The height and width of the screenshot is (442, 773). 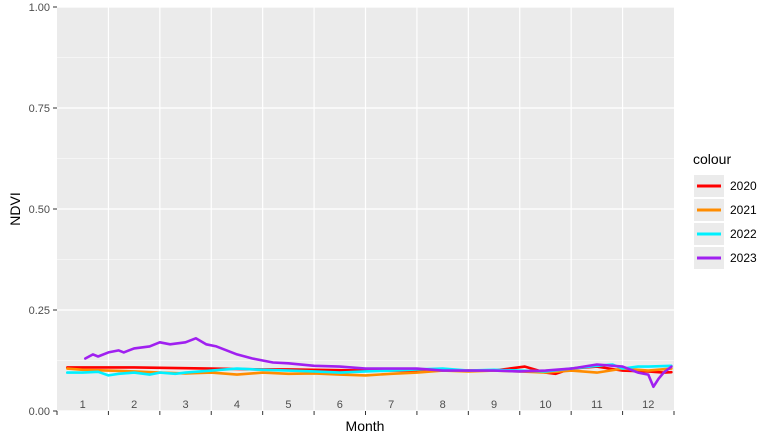 I want to click on legend-label-2022: 2022, so click(x=743, y=234).